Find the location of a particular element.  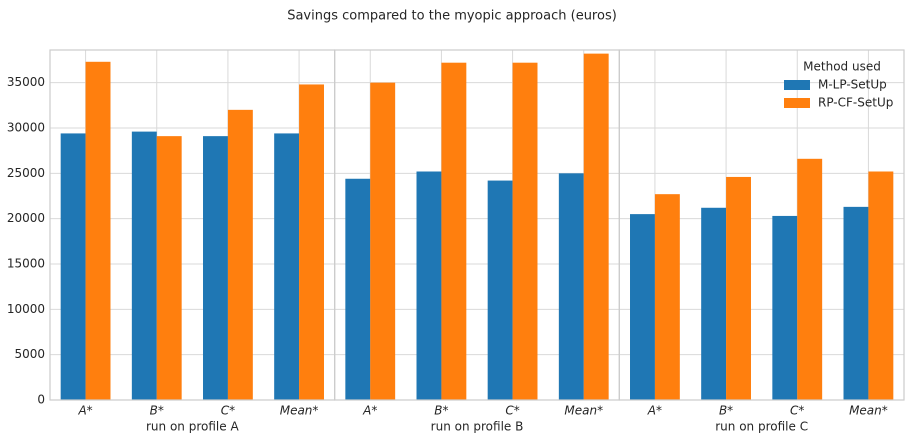

y-tick-label: 10000 is located at coordinates (26, 309).